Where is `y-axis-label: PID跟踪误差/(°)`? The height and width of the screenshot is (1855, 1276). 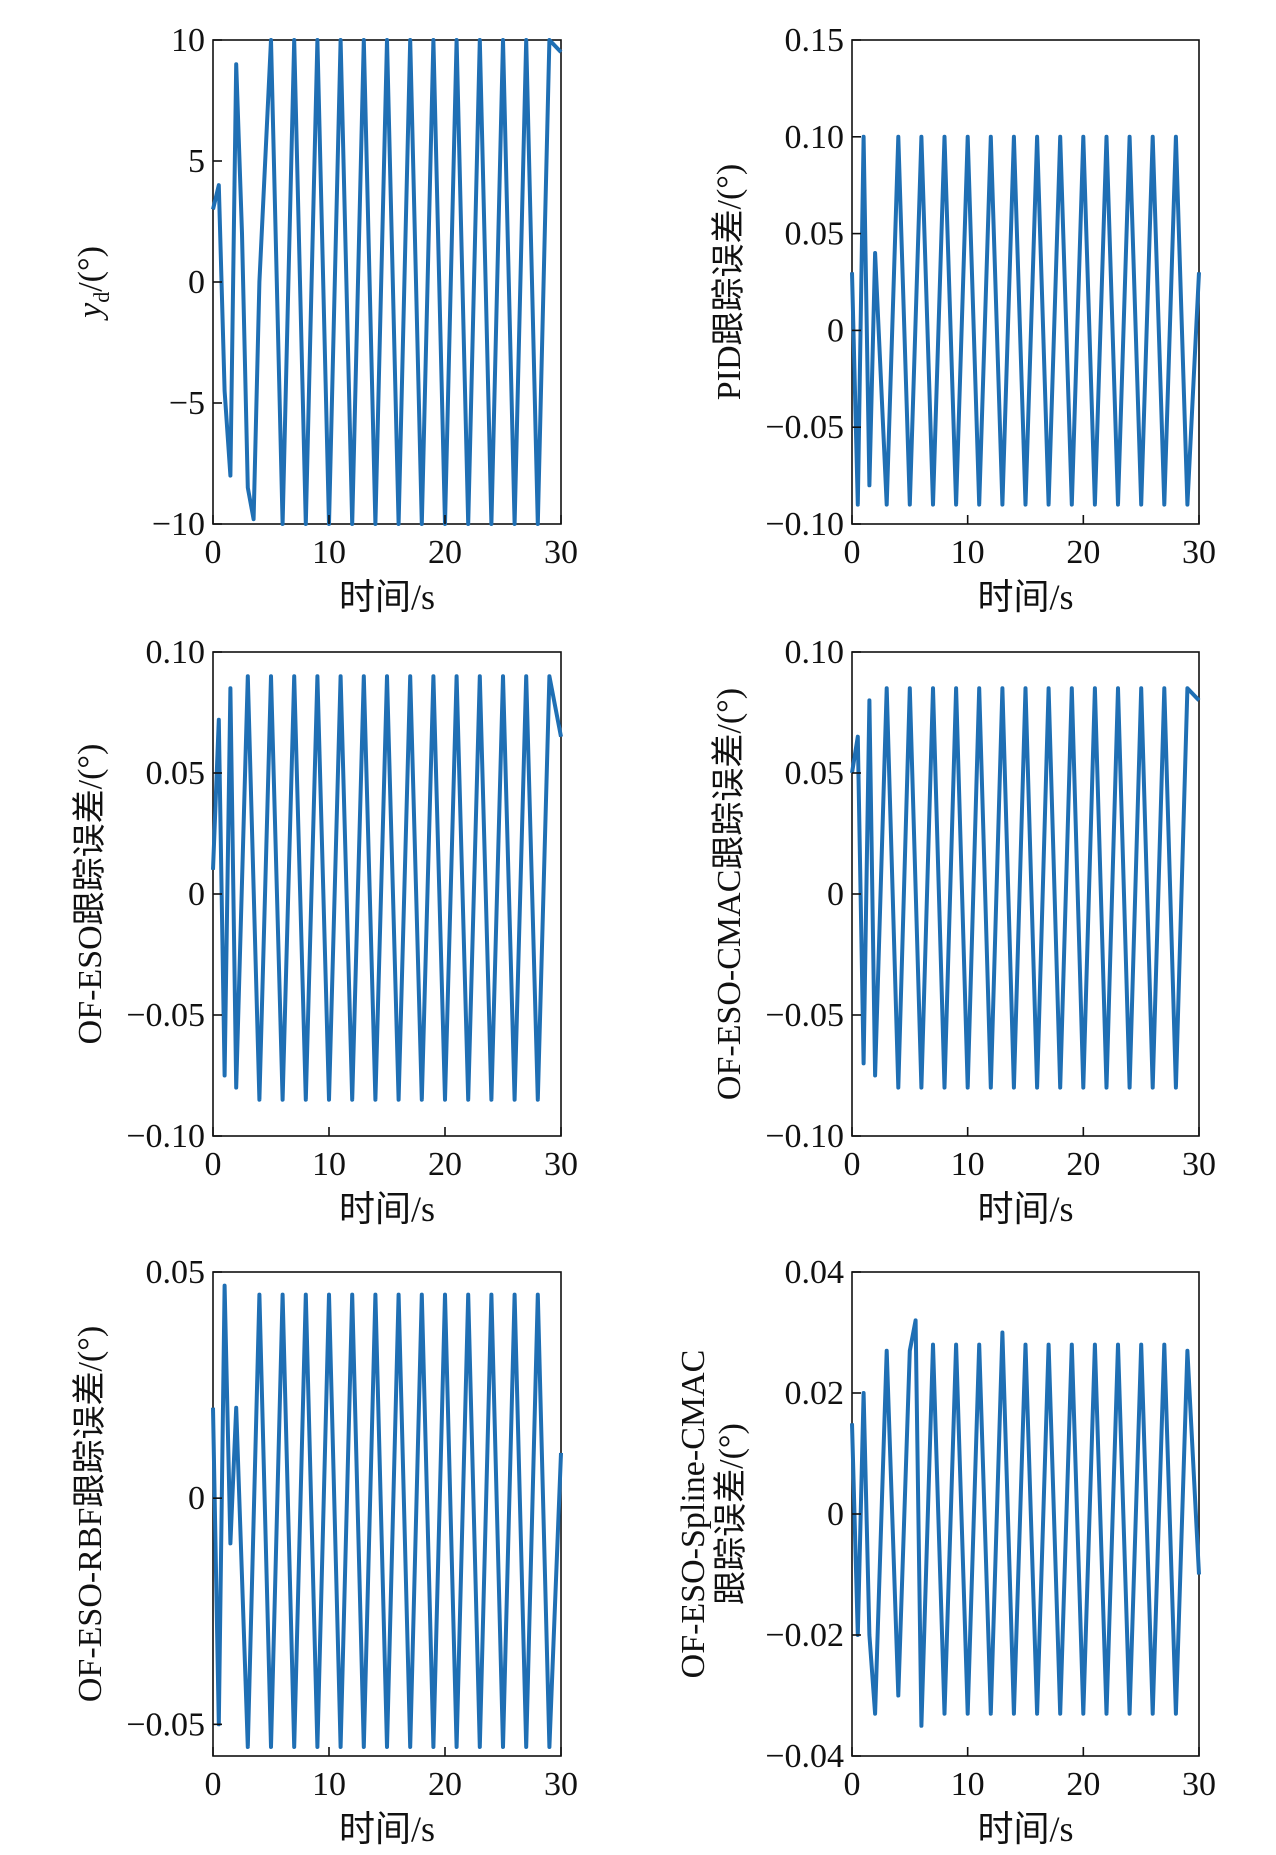
y-axis-label: PID跟踪误差/(°) is located at coordinates (729, 282).